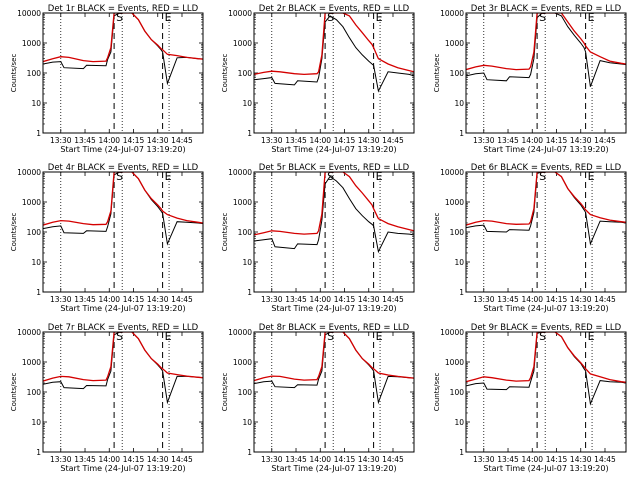  I want to click on x-tick-label: 14:15, so click(134, 459).